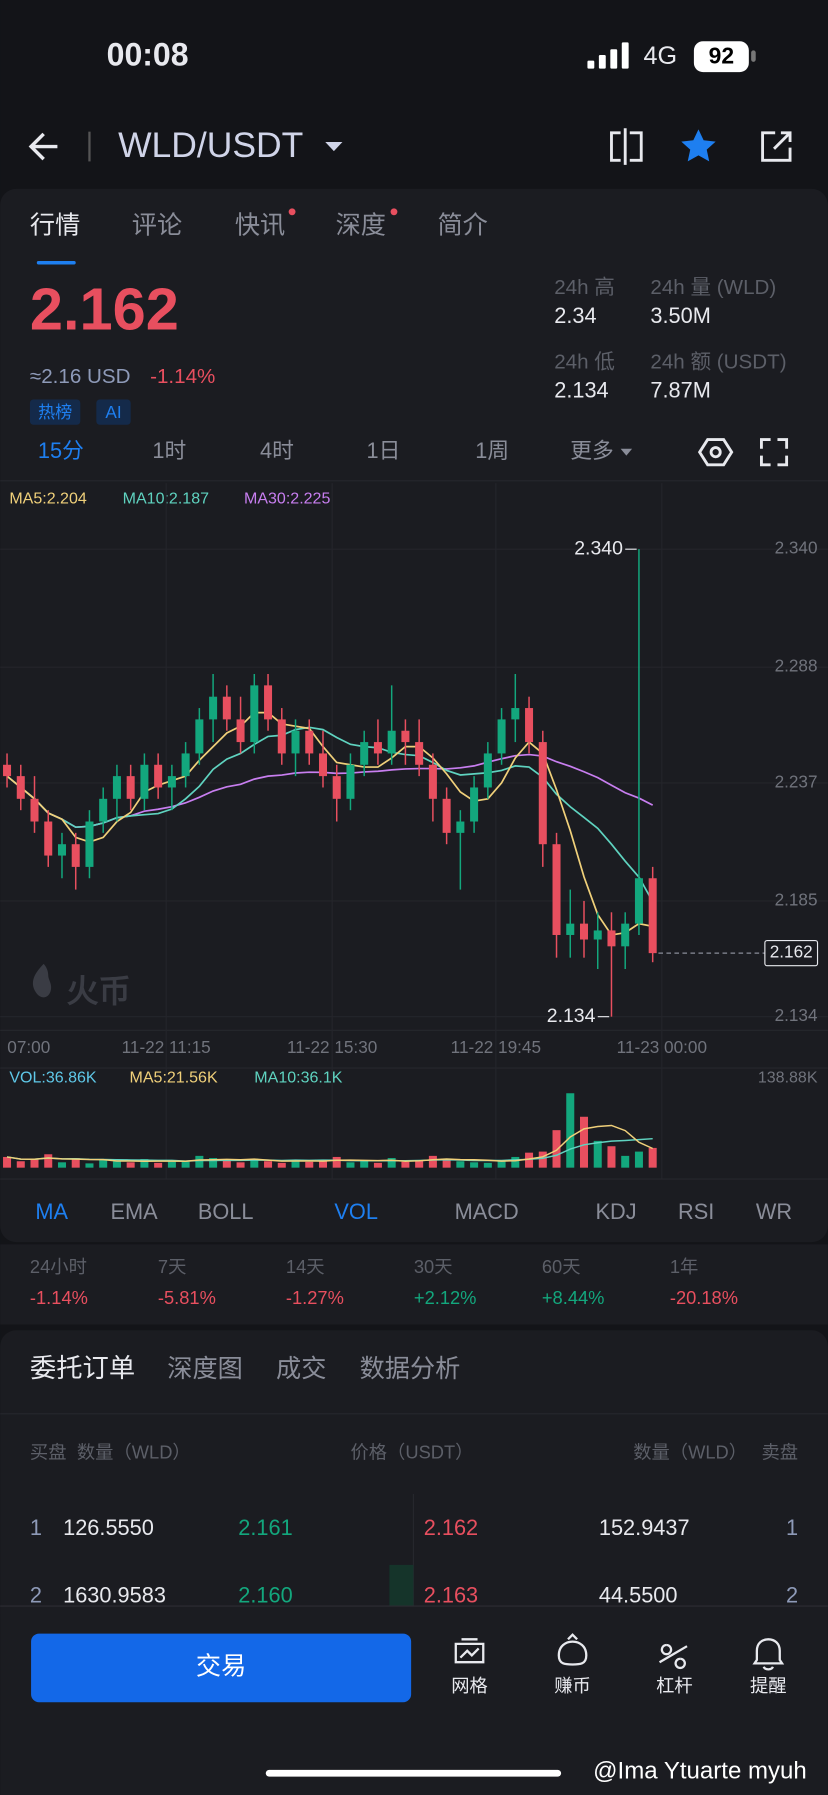 The width and height of the screenshot is (828, 1795). What do you see at coordinates (172, 1266) in the screenshot?
I see `period-label: 7天` at bounding box center [172, 1266].